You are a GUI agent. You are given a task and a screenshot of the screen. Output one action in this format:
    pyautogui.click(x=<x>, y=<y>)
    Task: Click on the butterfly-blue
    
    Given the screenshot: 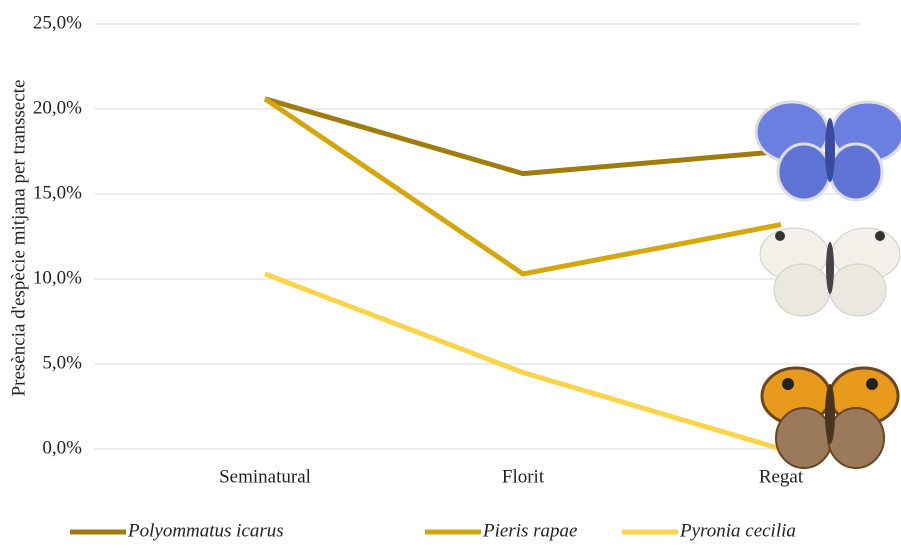 What is the action you would take?
    pyautogui.click(x=827, y=151)
    